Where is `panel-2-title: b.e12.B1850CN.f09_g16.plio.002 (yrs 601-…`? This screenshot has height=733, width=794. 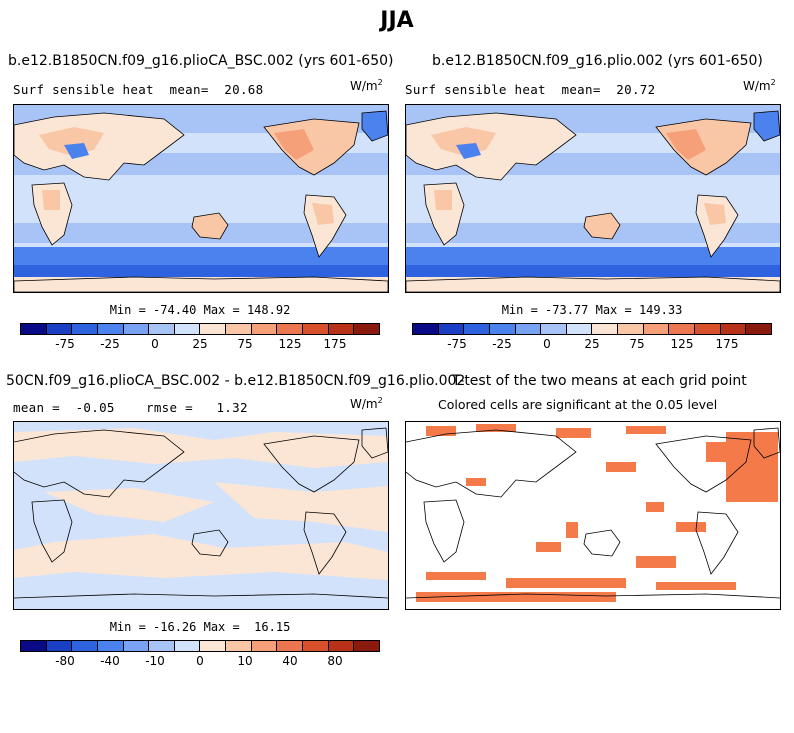
panel-2-title: b.e12.B1850CN.f09_g16.plio.002 (yrs 601-… is located at coordinates (597, 61).